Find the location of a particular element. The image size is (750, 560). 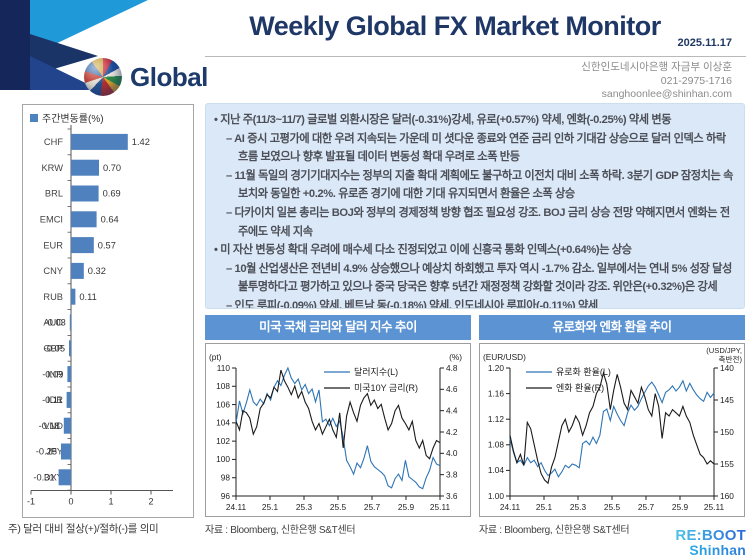

svg-text: 0.69 is located at coordinates (112, 194).